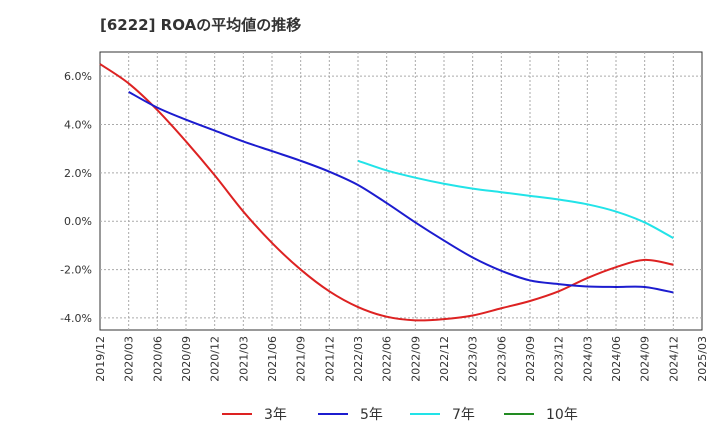 The width and height of the screenshot is (720, 440). What do you see at coordinates (78, 76) in the screenshot?
I see `y-tick-label: 6.0%` at bounding box center [78, 76].